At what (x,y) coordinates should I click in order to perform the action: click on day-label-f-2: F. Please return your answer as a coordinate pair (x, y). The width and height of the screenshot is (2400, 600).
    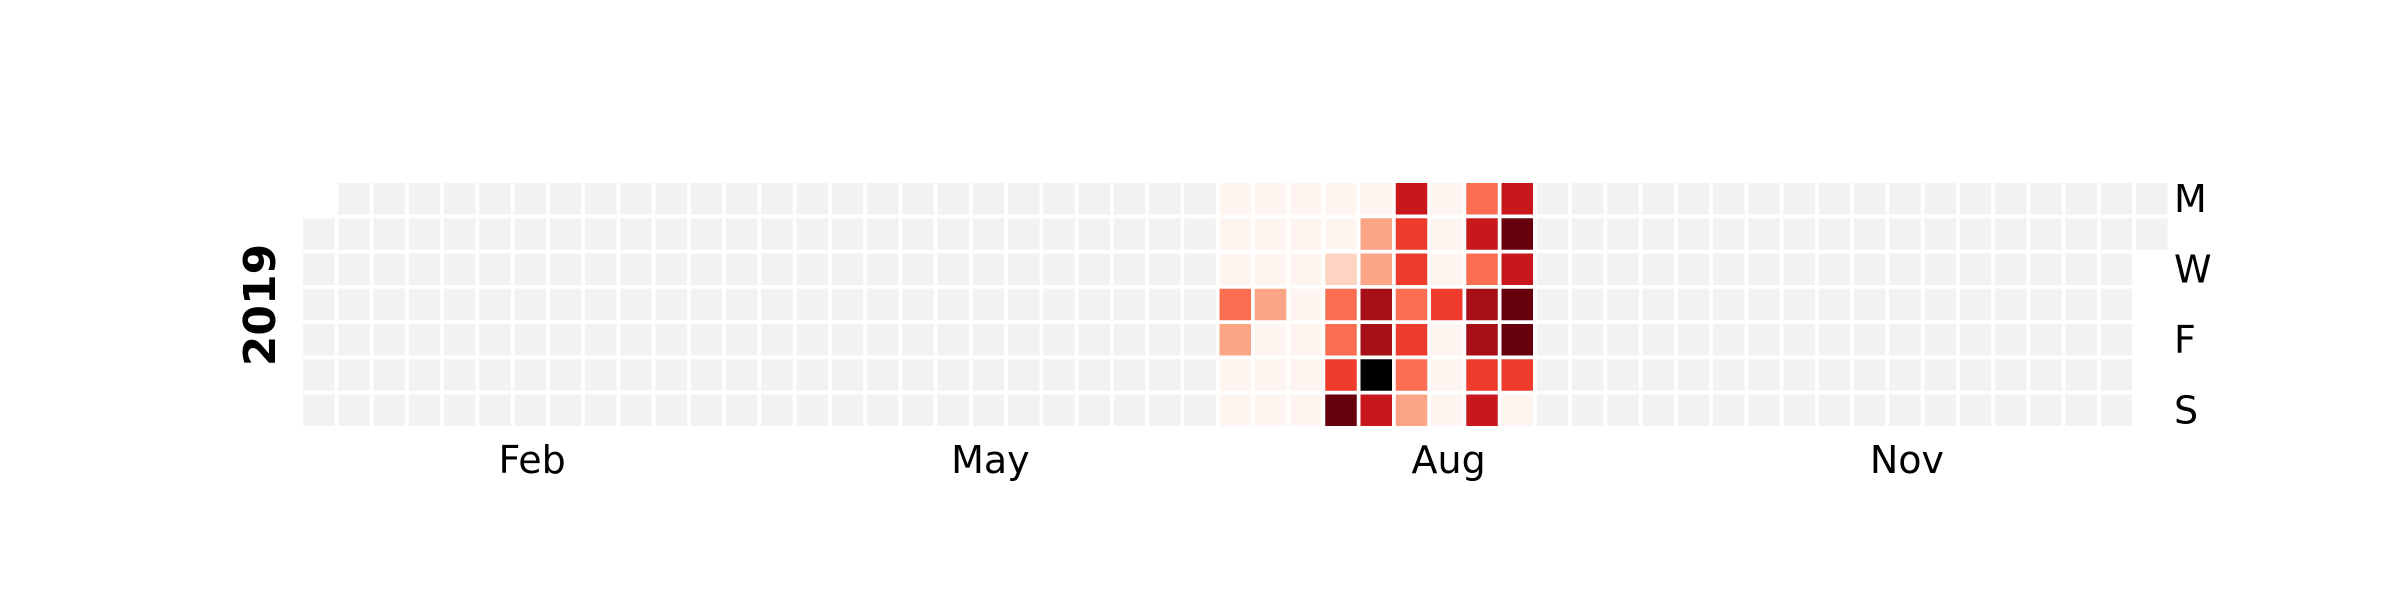
    Looking at the image, I should click on (2185, 340).